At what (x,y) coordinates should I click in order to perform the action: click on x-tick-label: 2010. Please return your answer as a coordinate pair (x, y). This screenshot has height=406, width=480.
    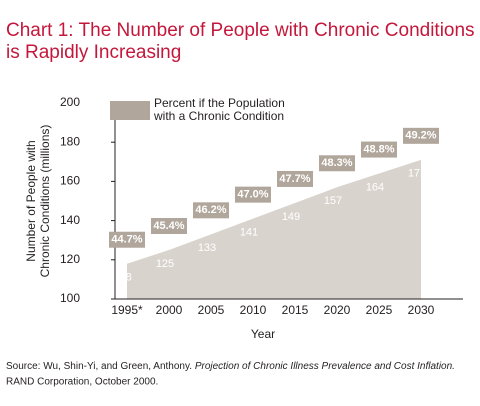
    Looking at the image, I should click on (253, 310).